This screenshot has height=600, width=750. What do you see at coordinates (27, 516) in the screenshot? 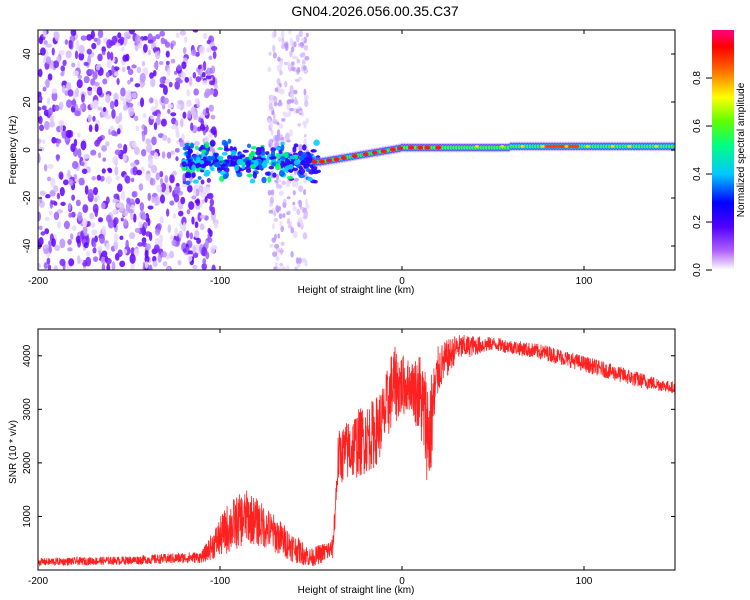
I see `y-tick-label: 1000` at bounding box center [27, 516].